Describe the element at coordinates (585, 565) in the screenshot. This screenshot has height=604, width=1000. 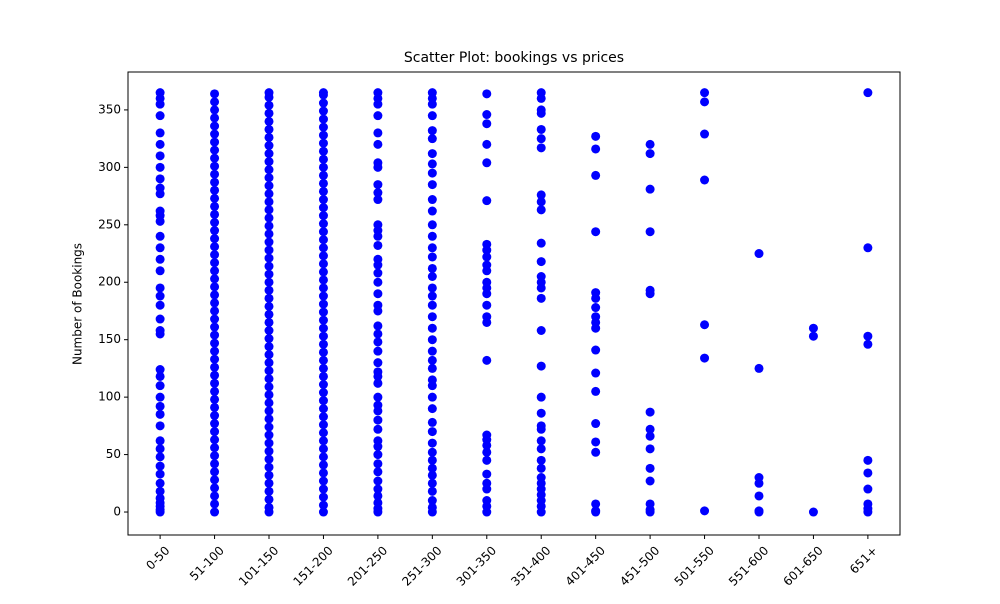
I see `x-tick-label: 401-450` at that location.